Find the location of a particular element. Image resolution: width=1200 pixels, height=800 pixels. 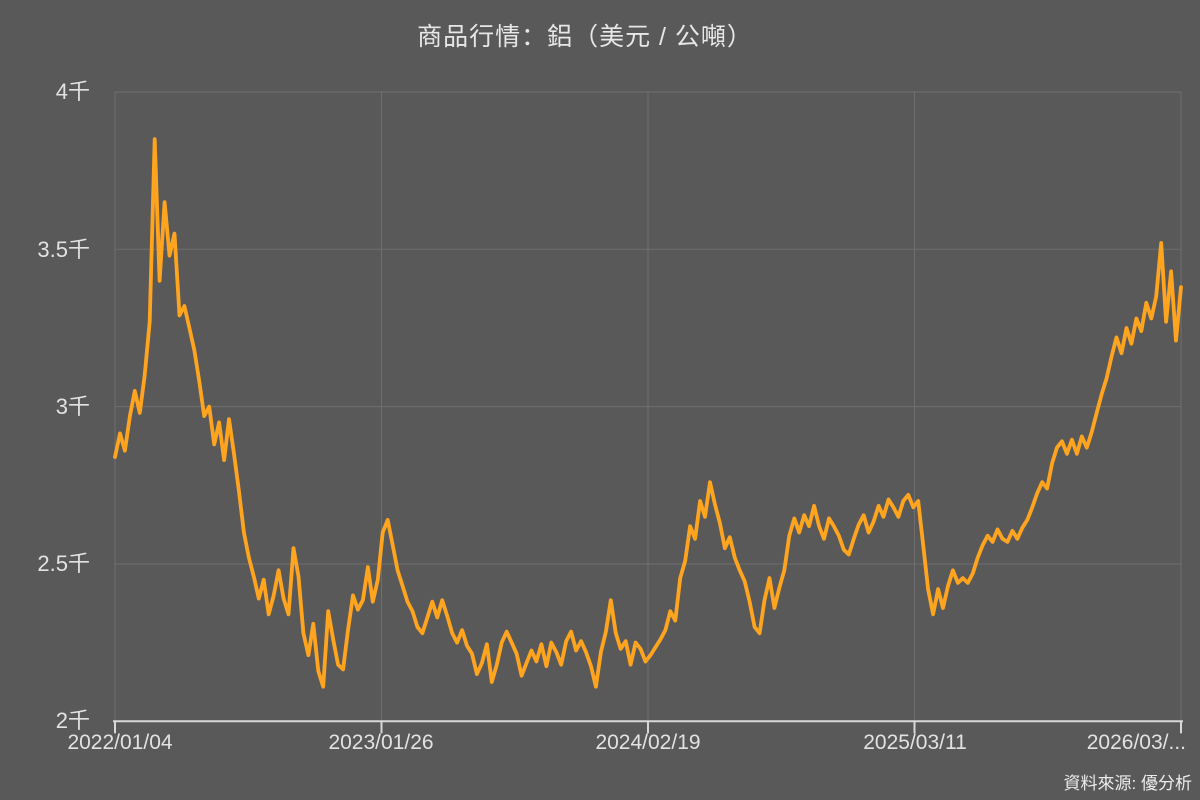

y-axis-label-2500: 2.5千 is located at coordinates (63, 563).